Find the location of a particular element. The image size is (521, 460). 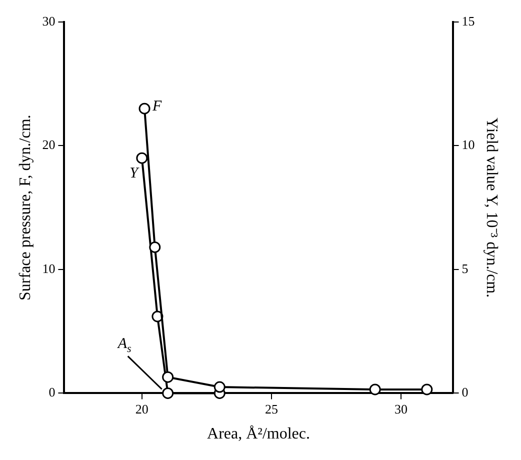

x-tick-label: 25 is located at coordinates (271, 408).